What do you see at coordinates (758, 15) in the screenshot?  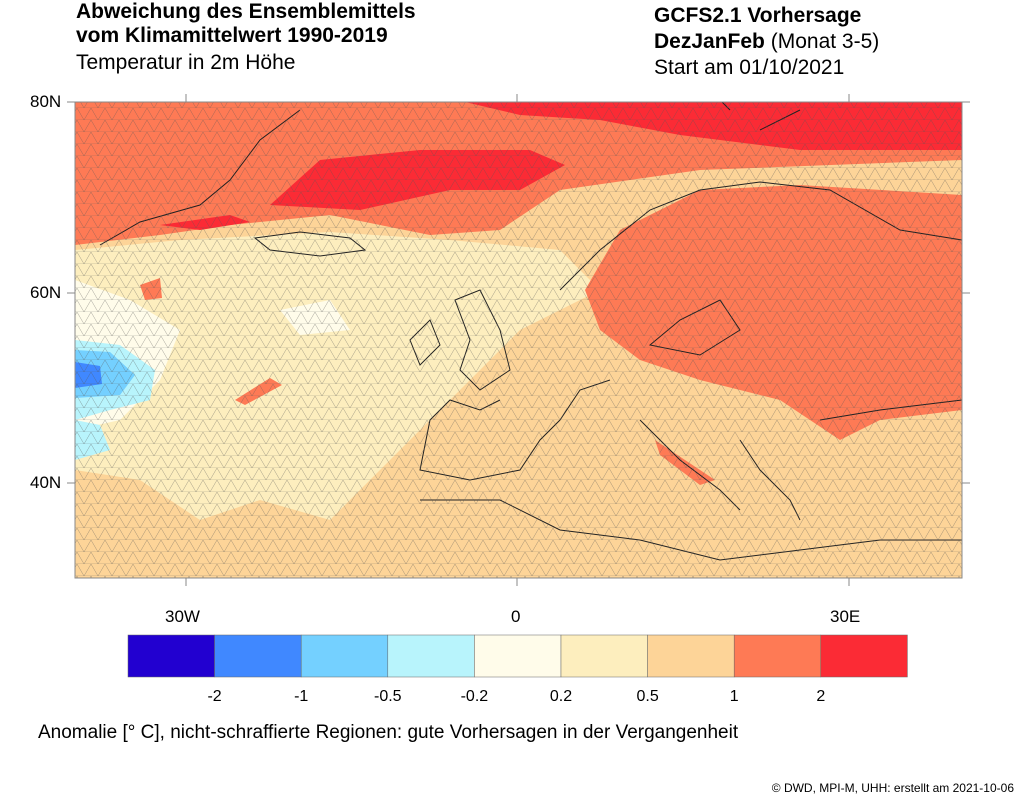 I see `model-title: GCFS2.1 Vorhersage` at bounding box center [758, 15].